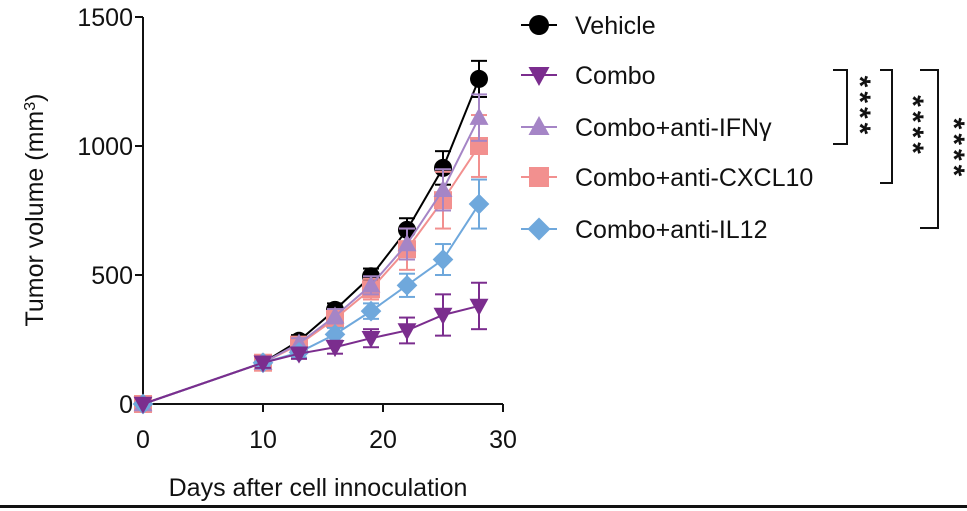  I want to click on legend-item: Combo, so click(588, 76).